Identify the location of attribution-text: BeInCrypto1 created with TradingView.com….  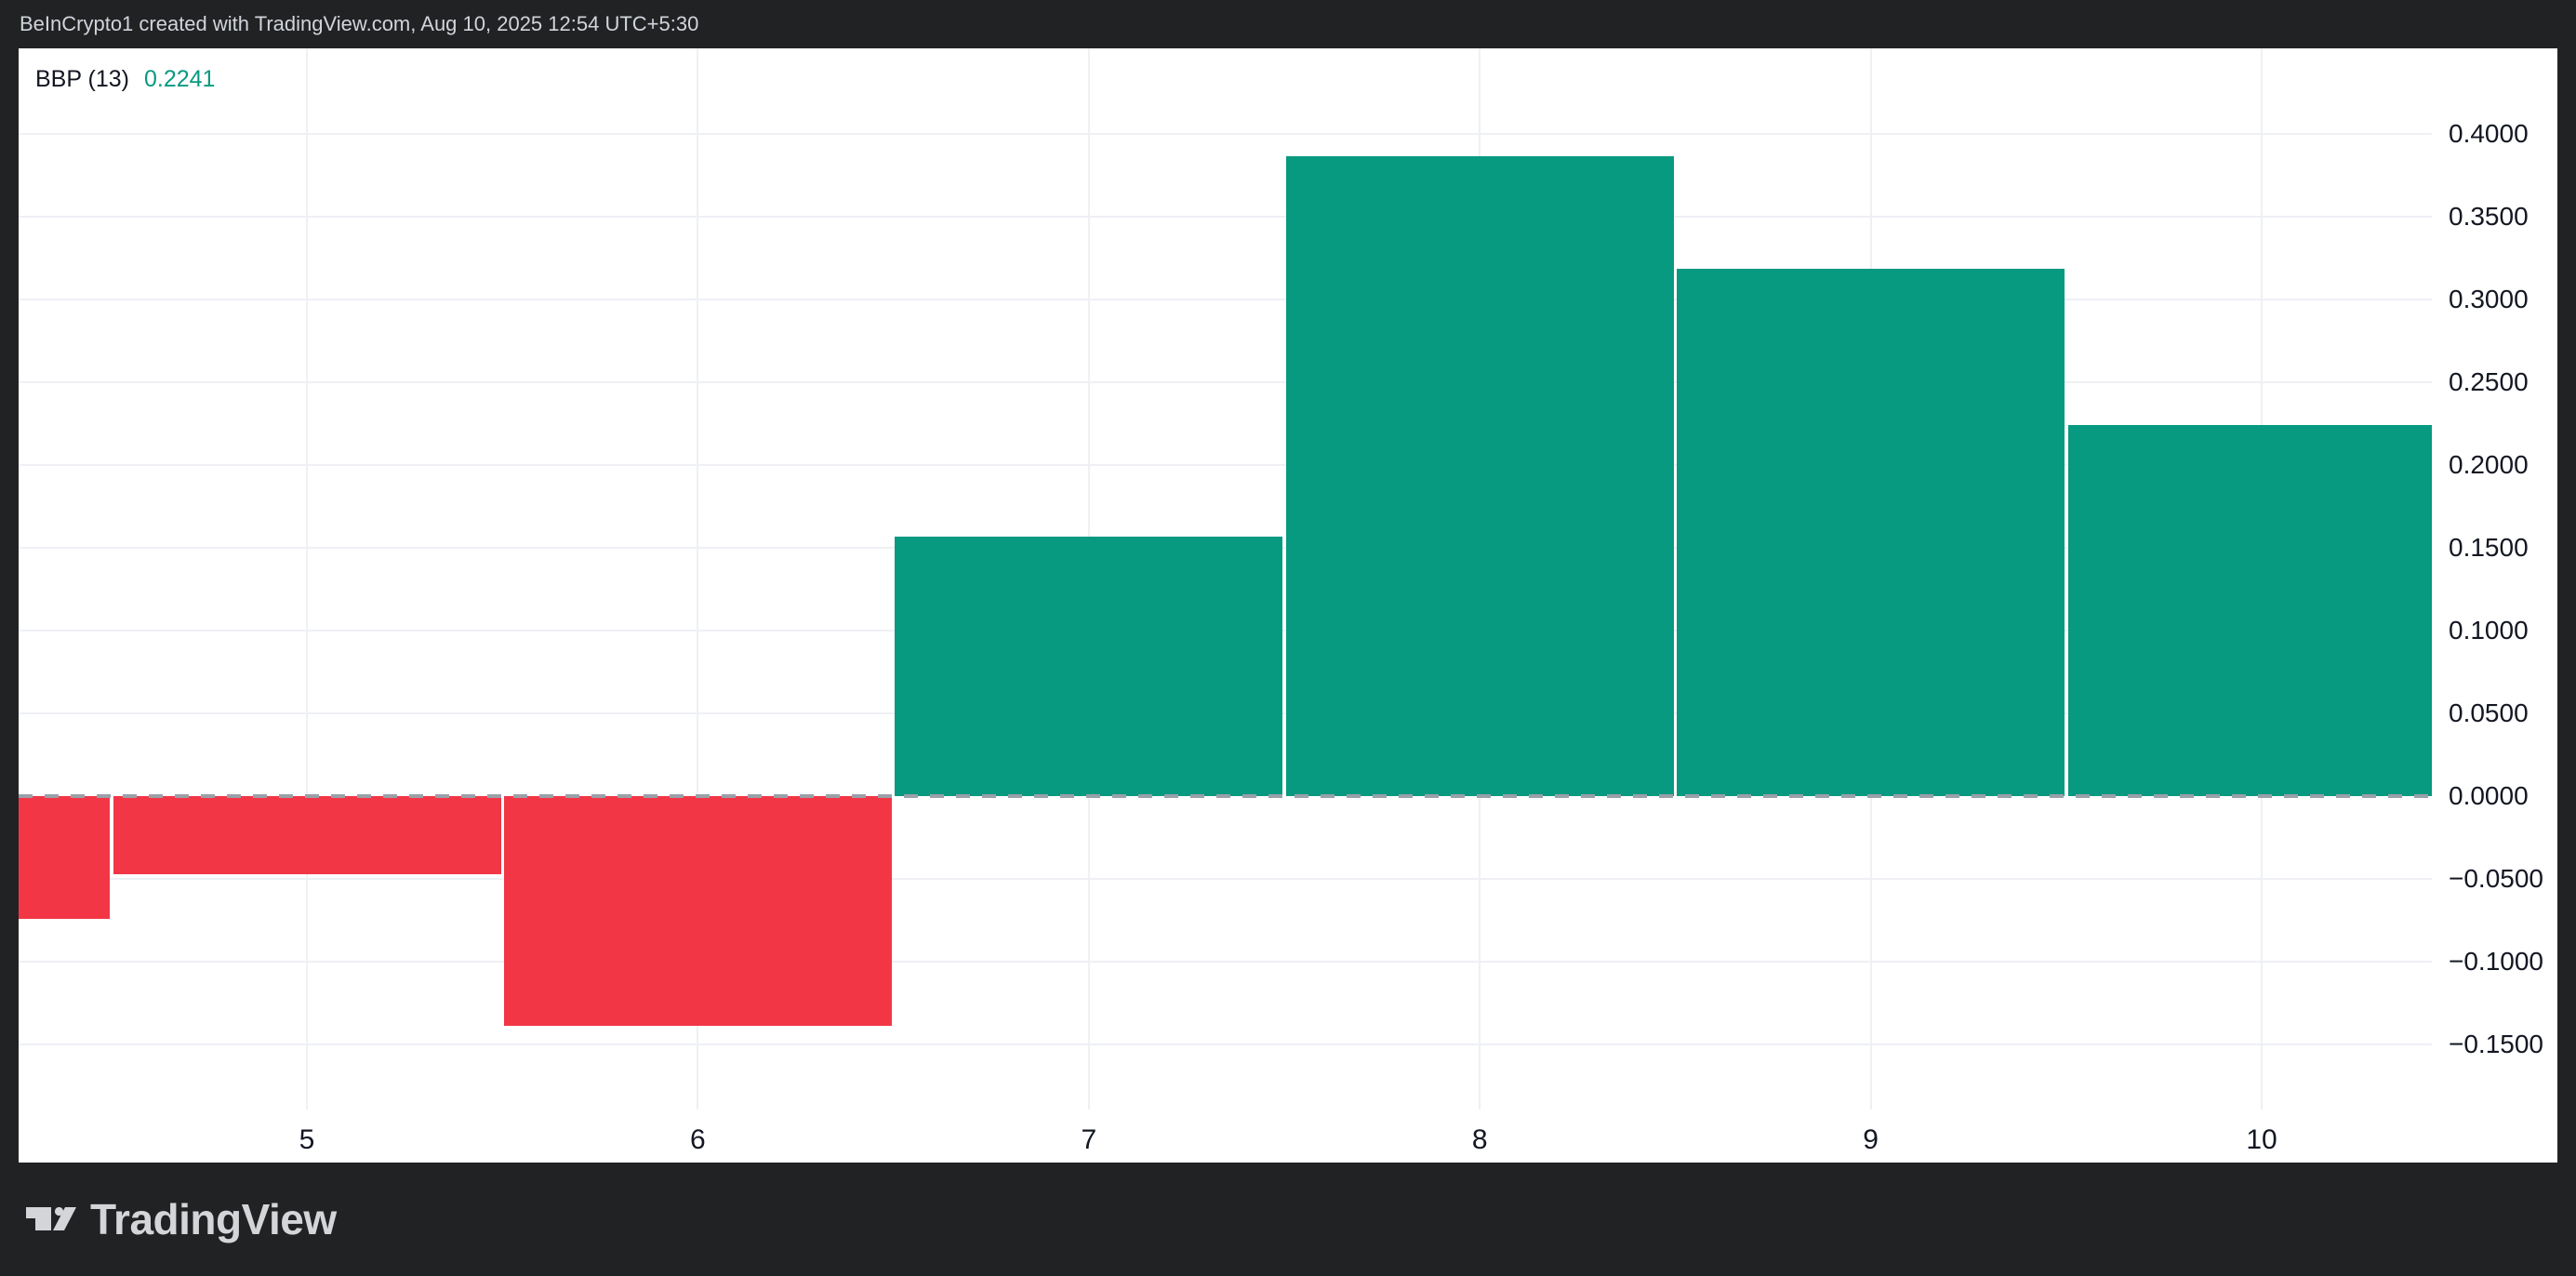
(359, 23).